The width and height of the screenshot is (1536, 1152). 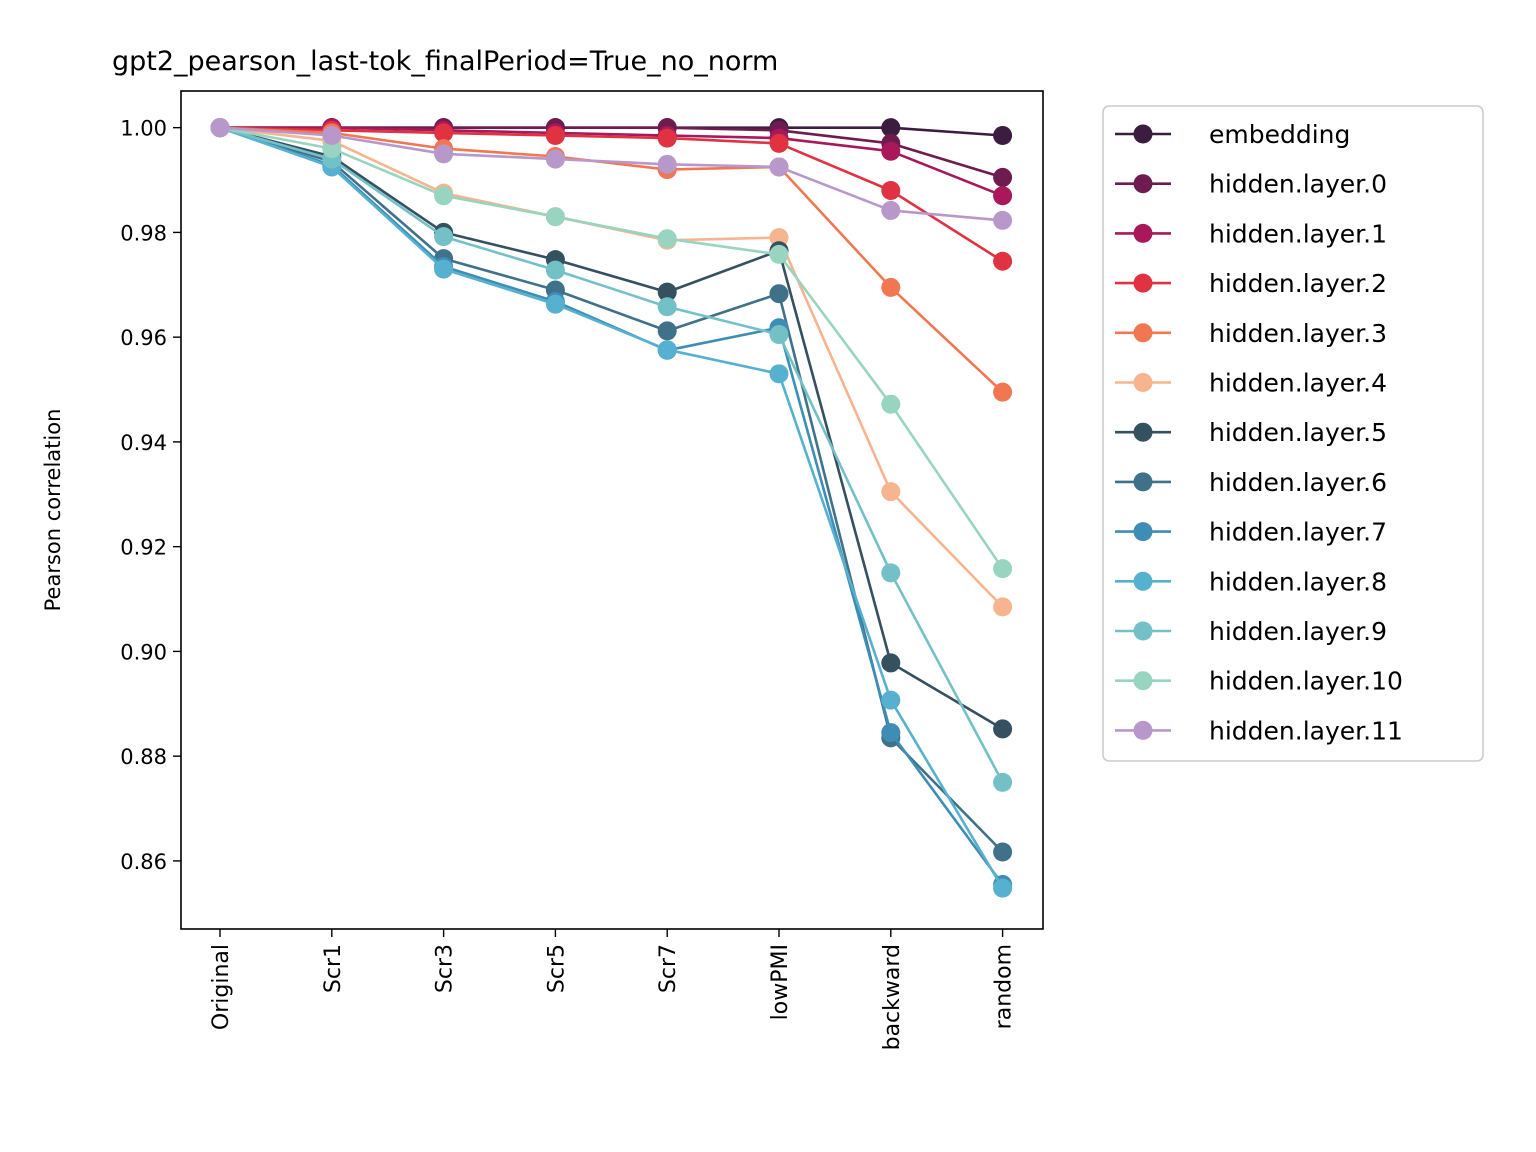 What do you see at coordinates (1298, 233) in the screenshot?
I see `legend-label: hidden.layer.1` at bounding box center [1298, 233].